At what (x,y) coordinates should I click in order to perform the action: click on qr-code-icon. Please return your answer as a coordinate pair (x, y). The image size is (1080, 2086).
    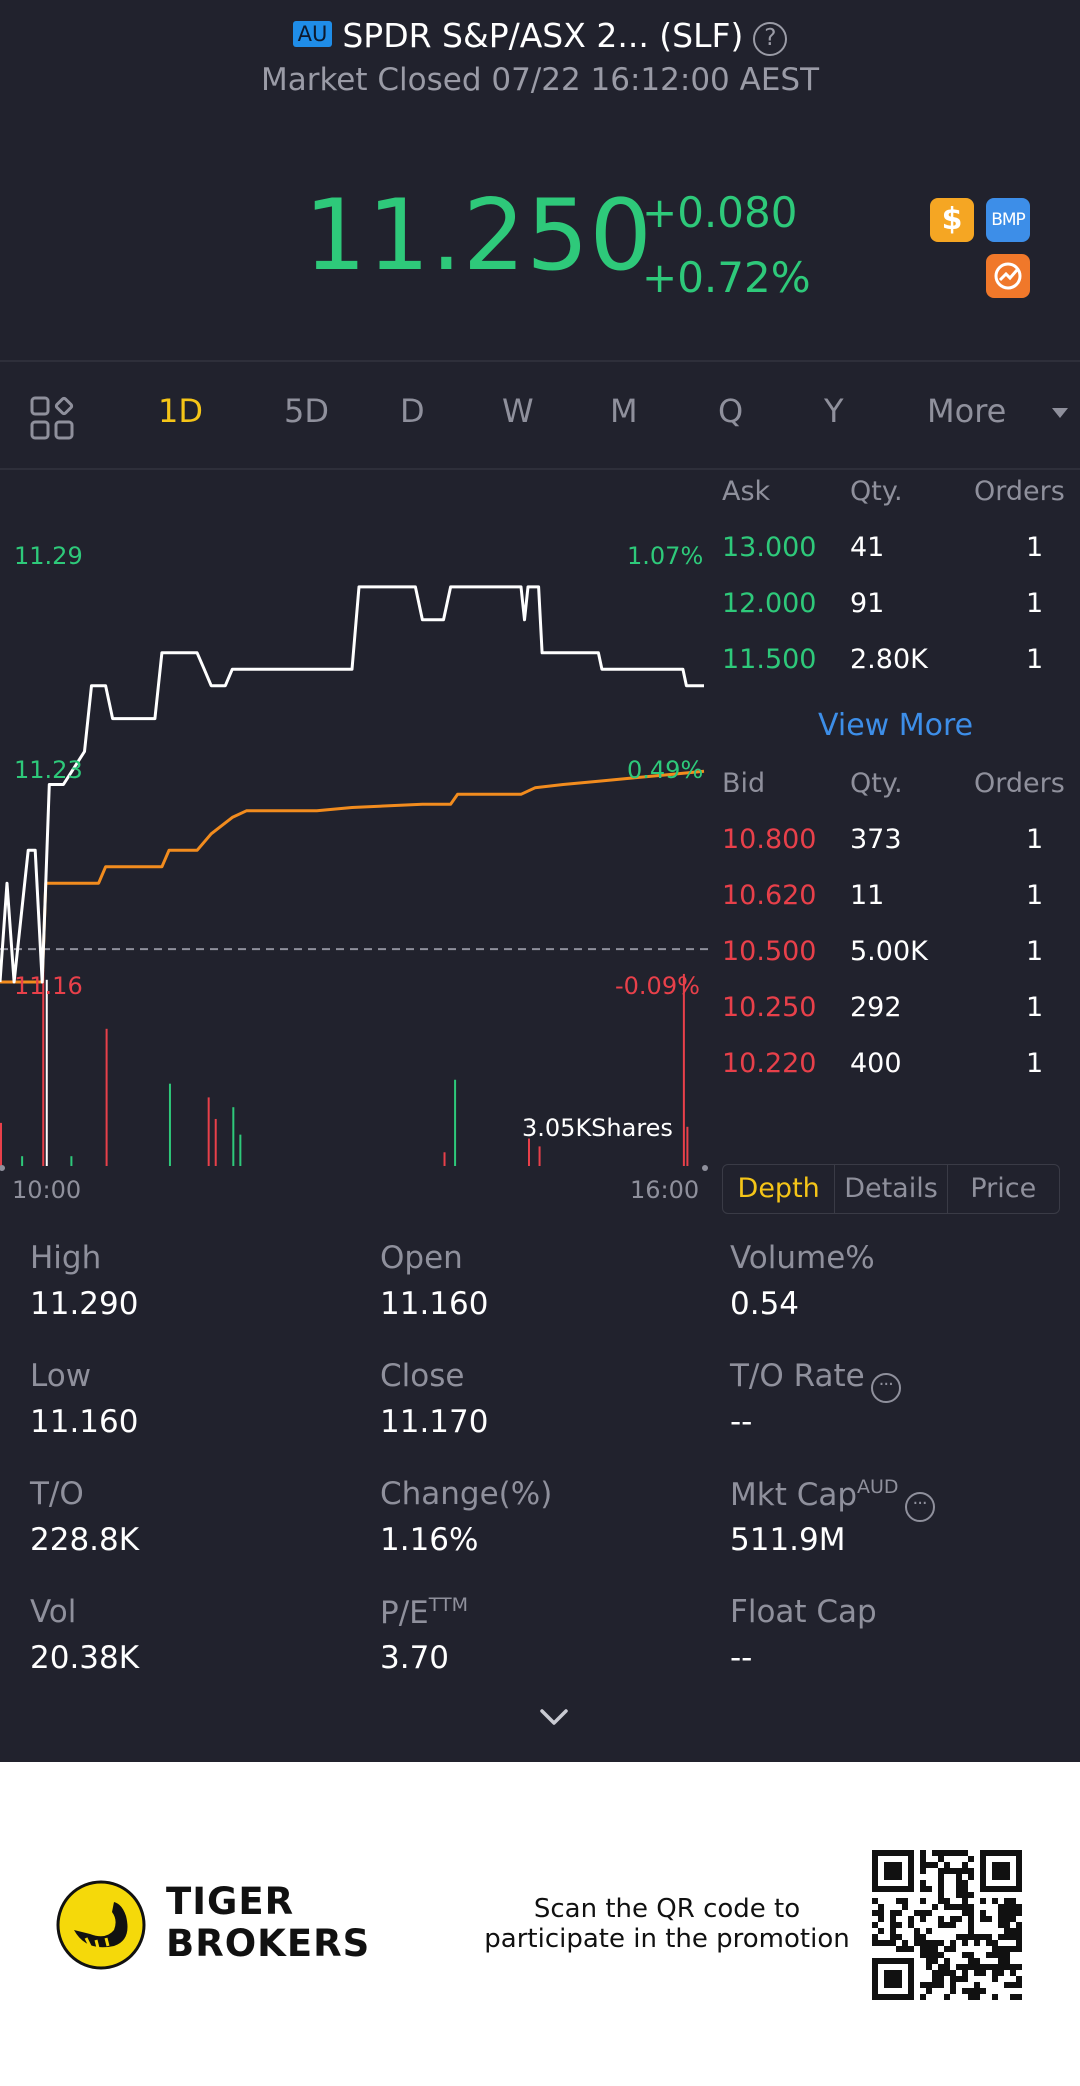
    Looking at the image, I should click on (947, 1925).